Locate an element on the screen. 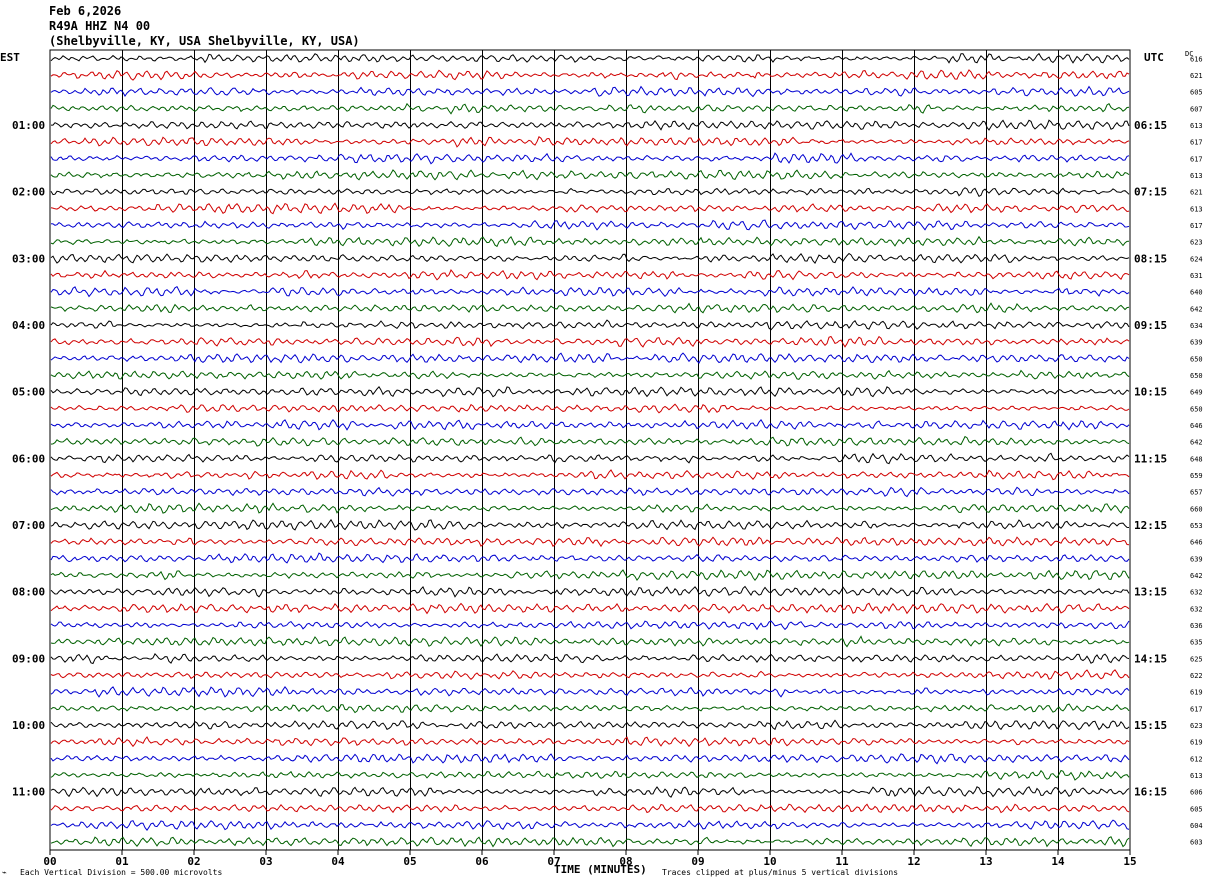 The width and height of the screenshot is (1210, 886). x-tick-label: 13 is located at coordinates (985, 861).